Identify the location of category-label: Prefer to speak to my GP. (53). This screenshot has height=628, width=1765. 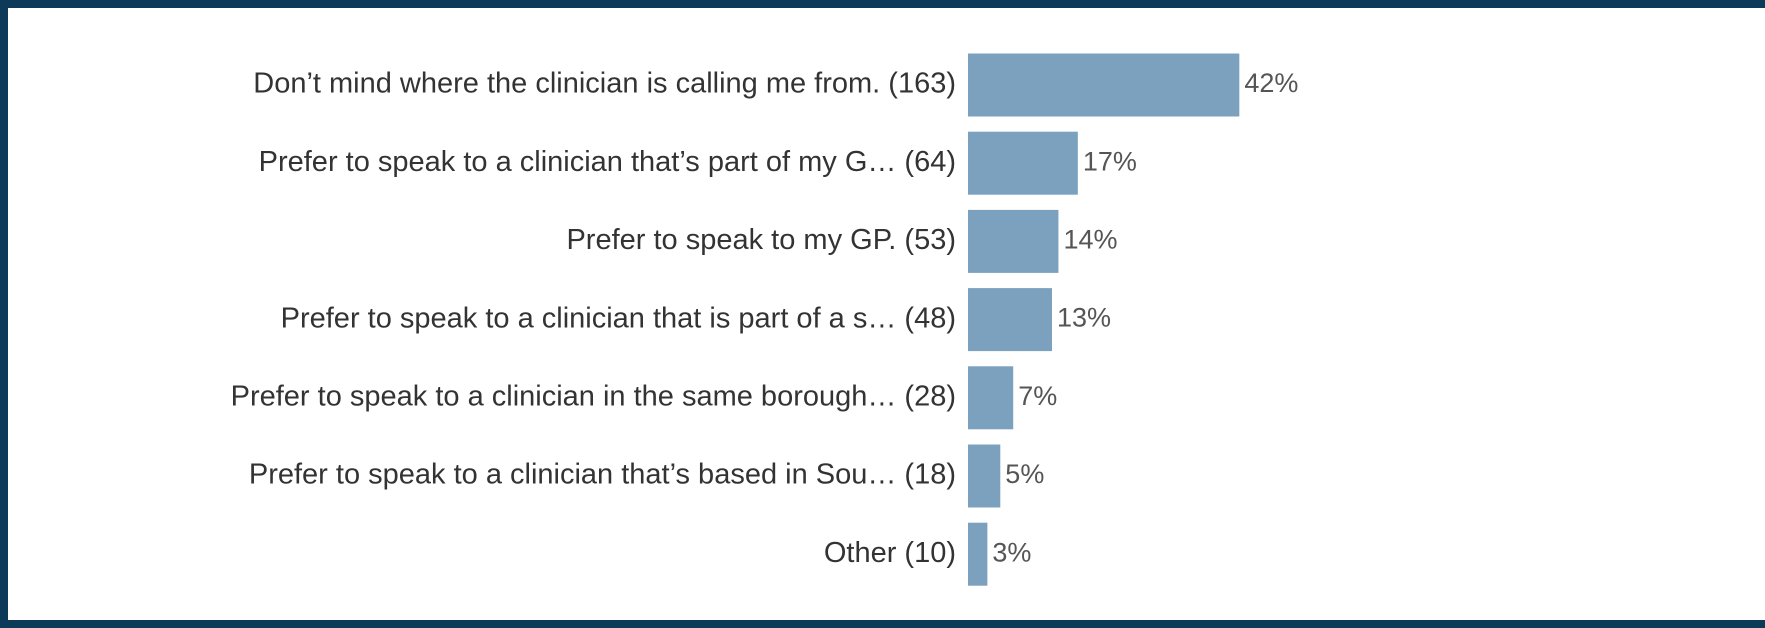
(761, 240).